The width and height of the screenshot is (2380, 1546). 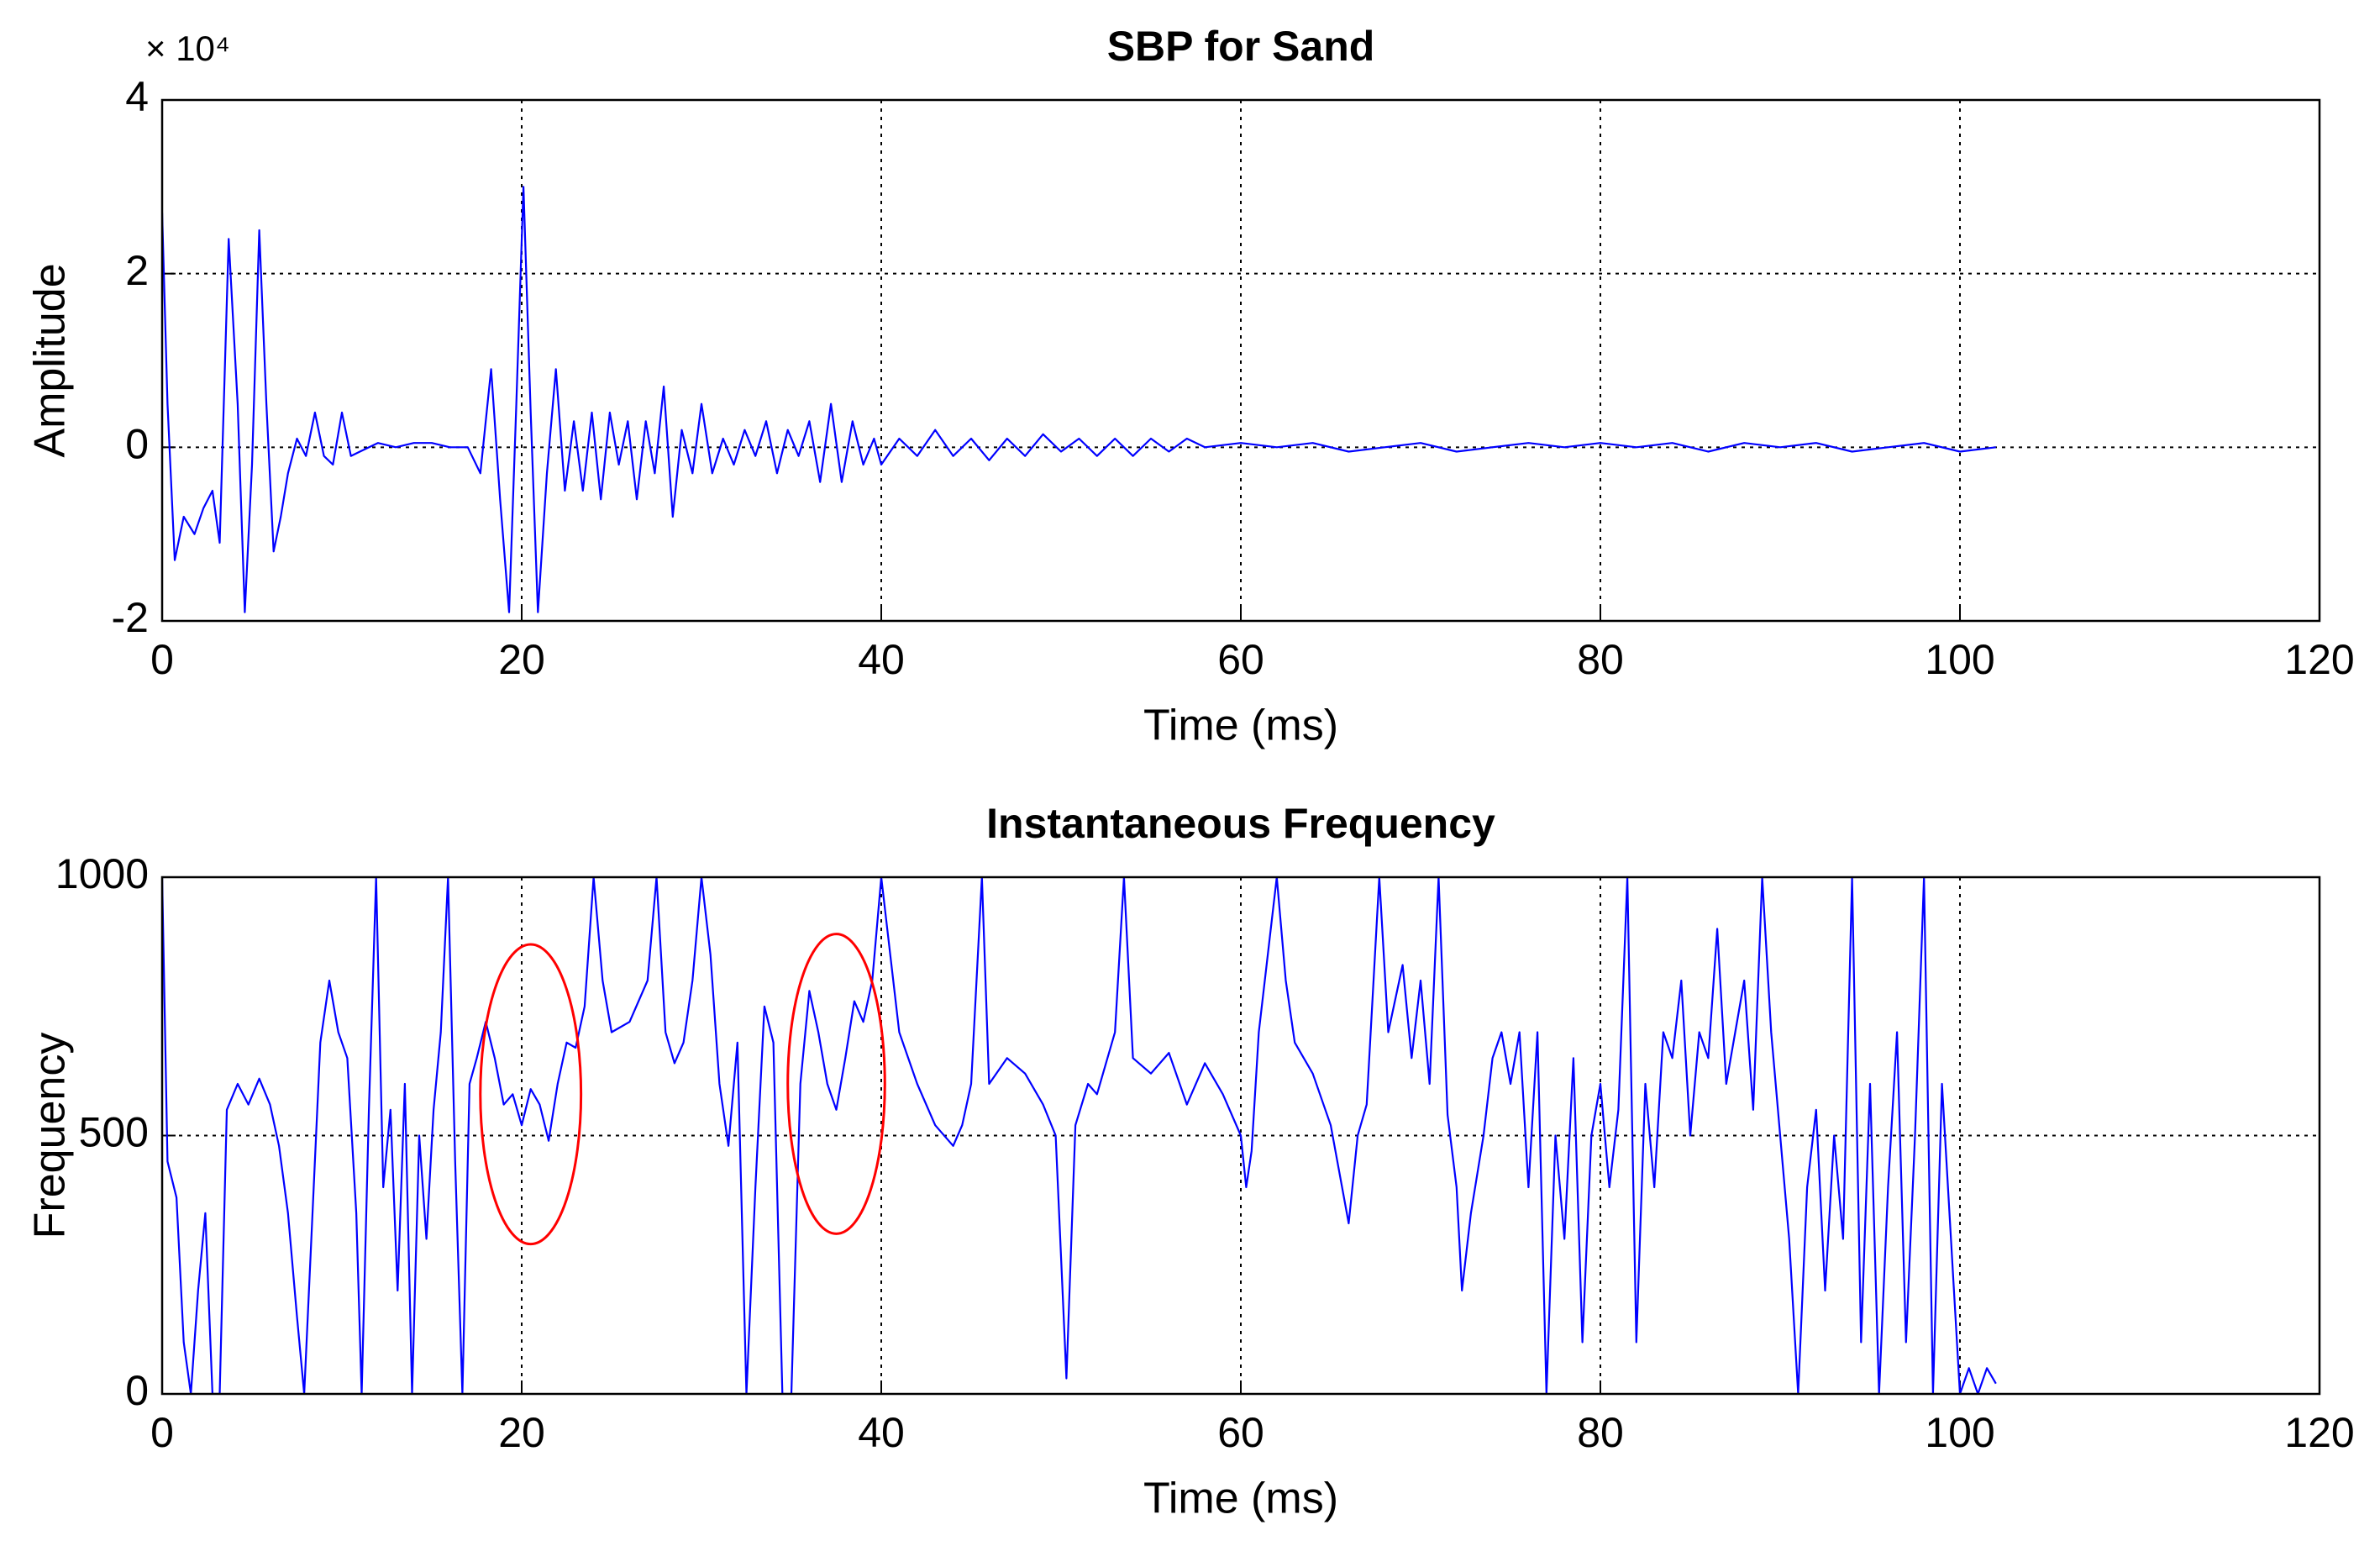 I want to click on y-tick-label: 500, so click(x=114, y=1132).